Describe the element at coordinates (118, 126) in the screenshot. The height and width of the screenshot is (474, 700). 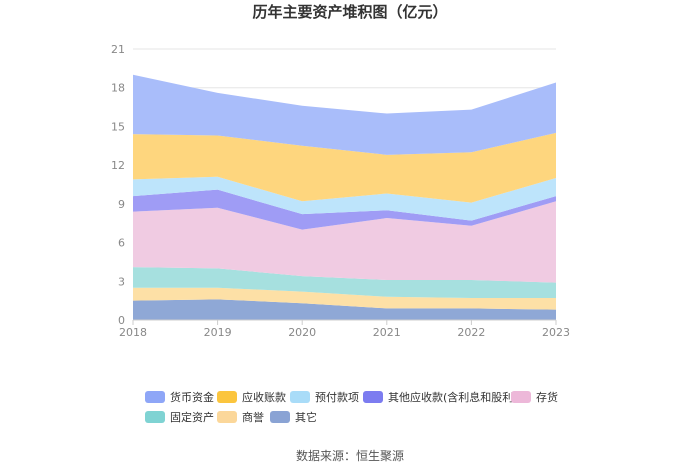
I see `y-tick-label: 15` at that location.